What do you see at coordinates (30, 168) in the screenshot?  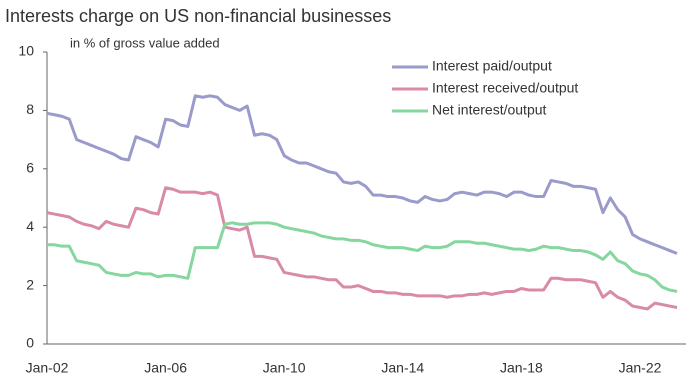 I see `y-tick-label: 6` at bounding box center [30, 168].